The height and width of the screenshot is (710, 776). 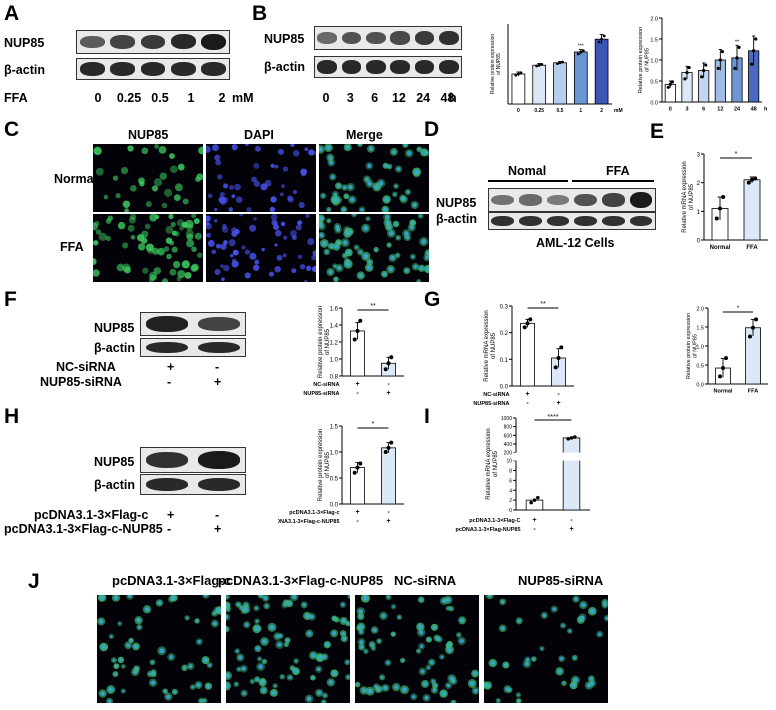 I want to click on a-nup85-label: NUP85, so click(x=24, y=43).